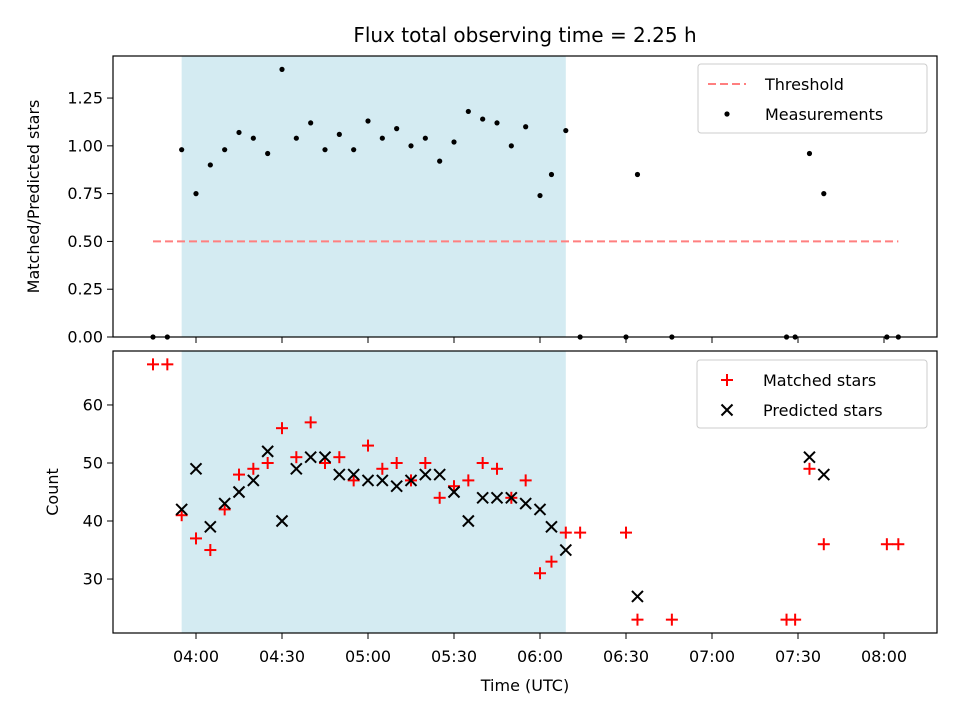 The width and height of the screenshot is (960, 724). What do you see at coordinates (727, 114) in the screenshot?
I see `legend-measurements-swatch` at bounding box center [727, 114].